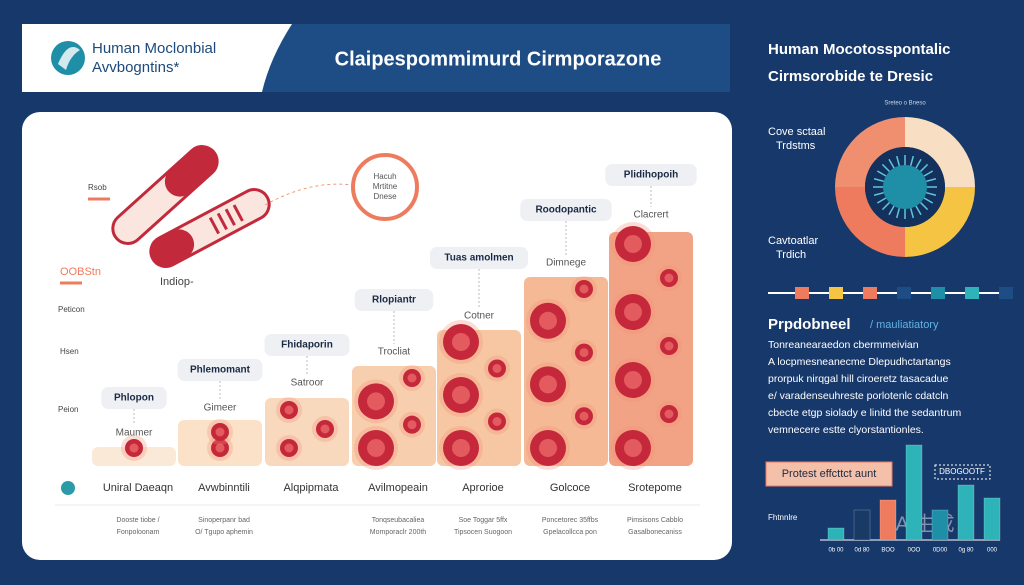 The height and width of the screenshot is (585, 1024). Describe the element at coordinates (829, 474) in the screenshot. I see `box-label: Protest effcttct aunt` at that location.